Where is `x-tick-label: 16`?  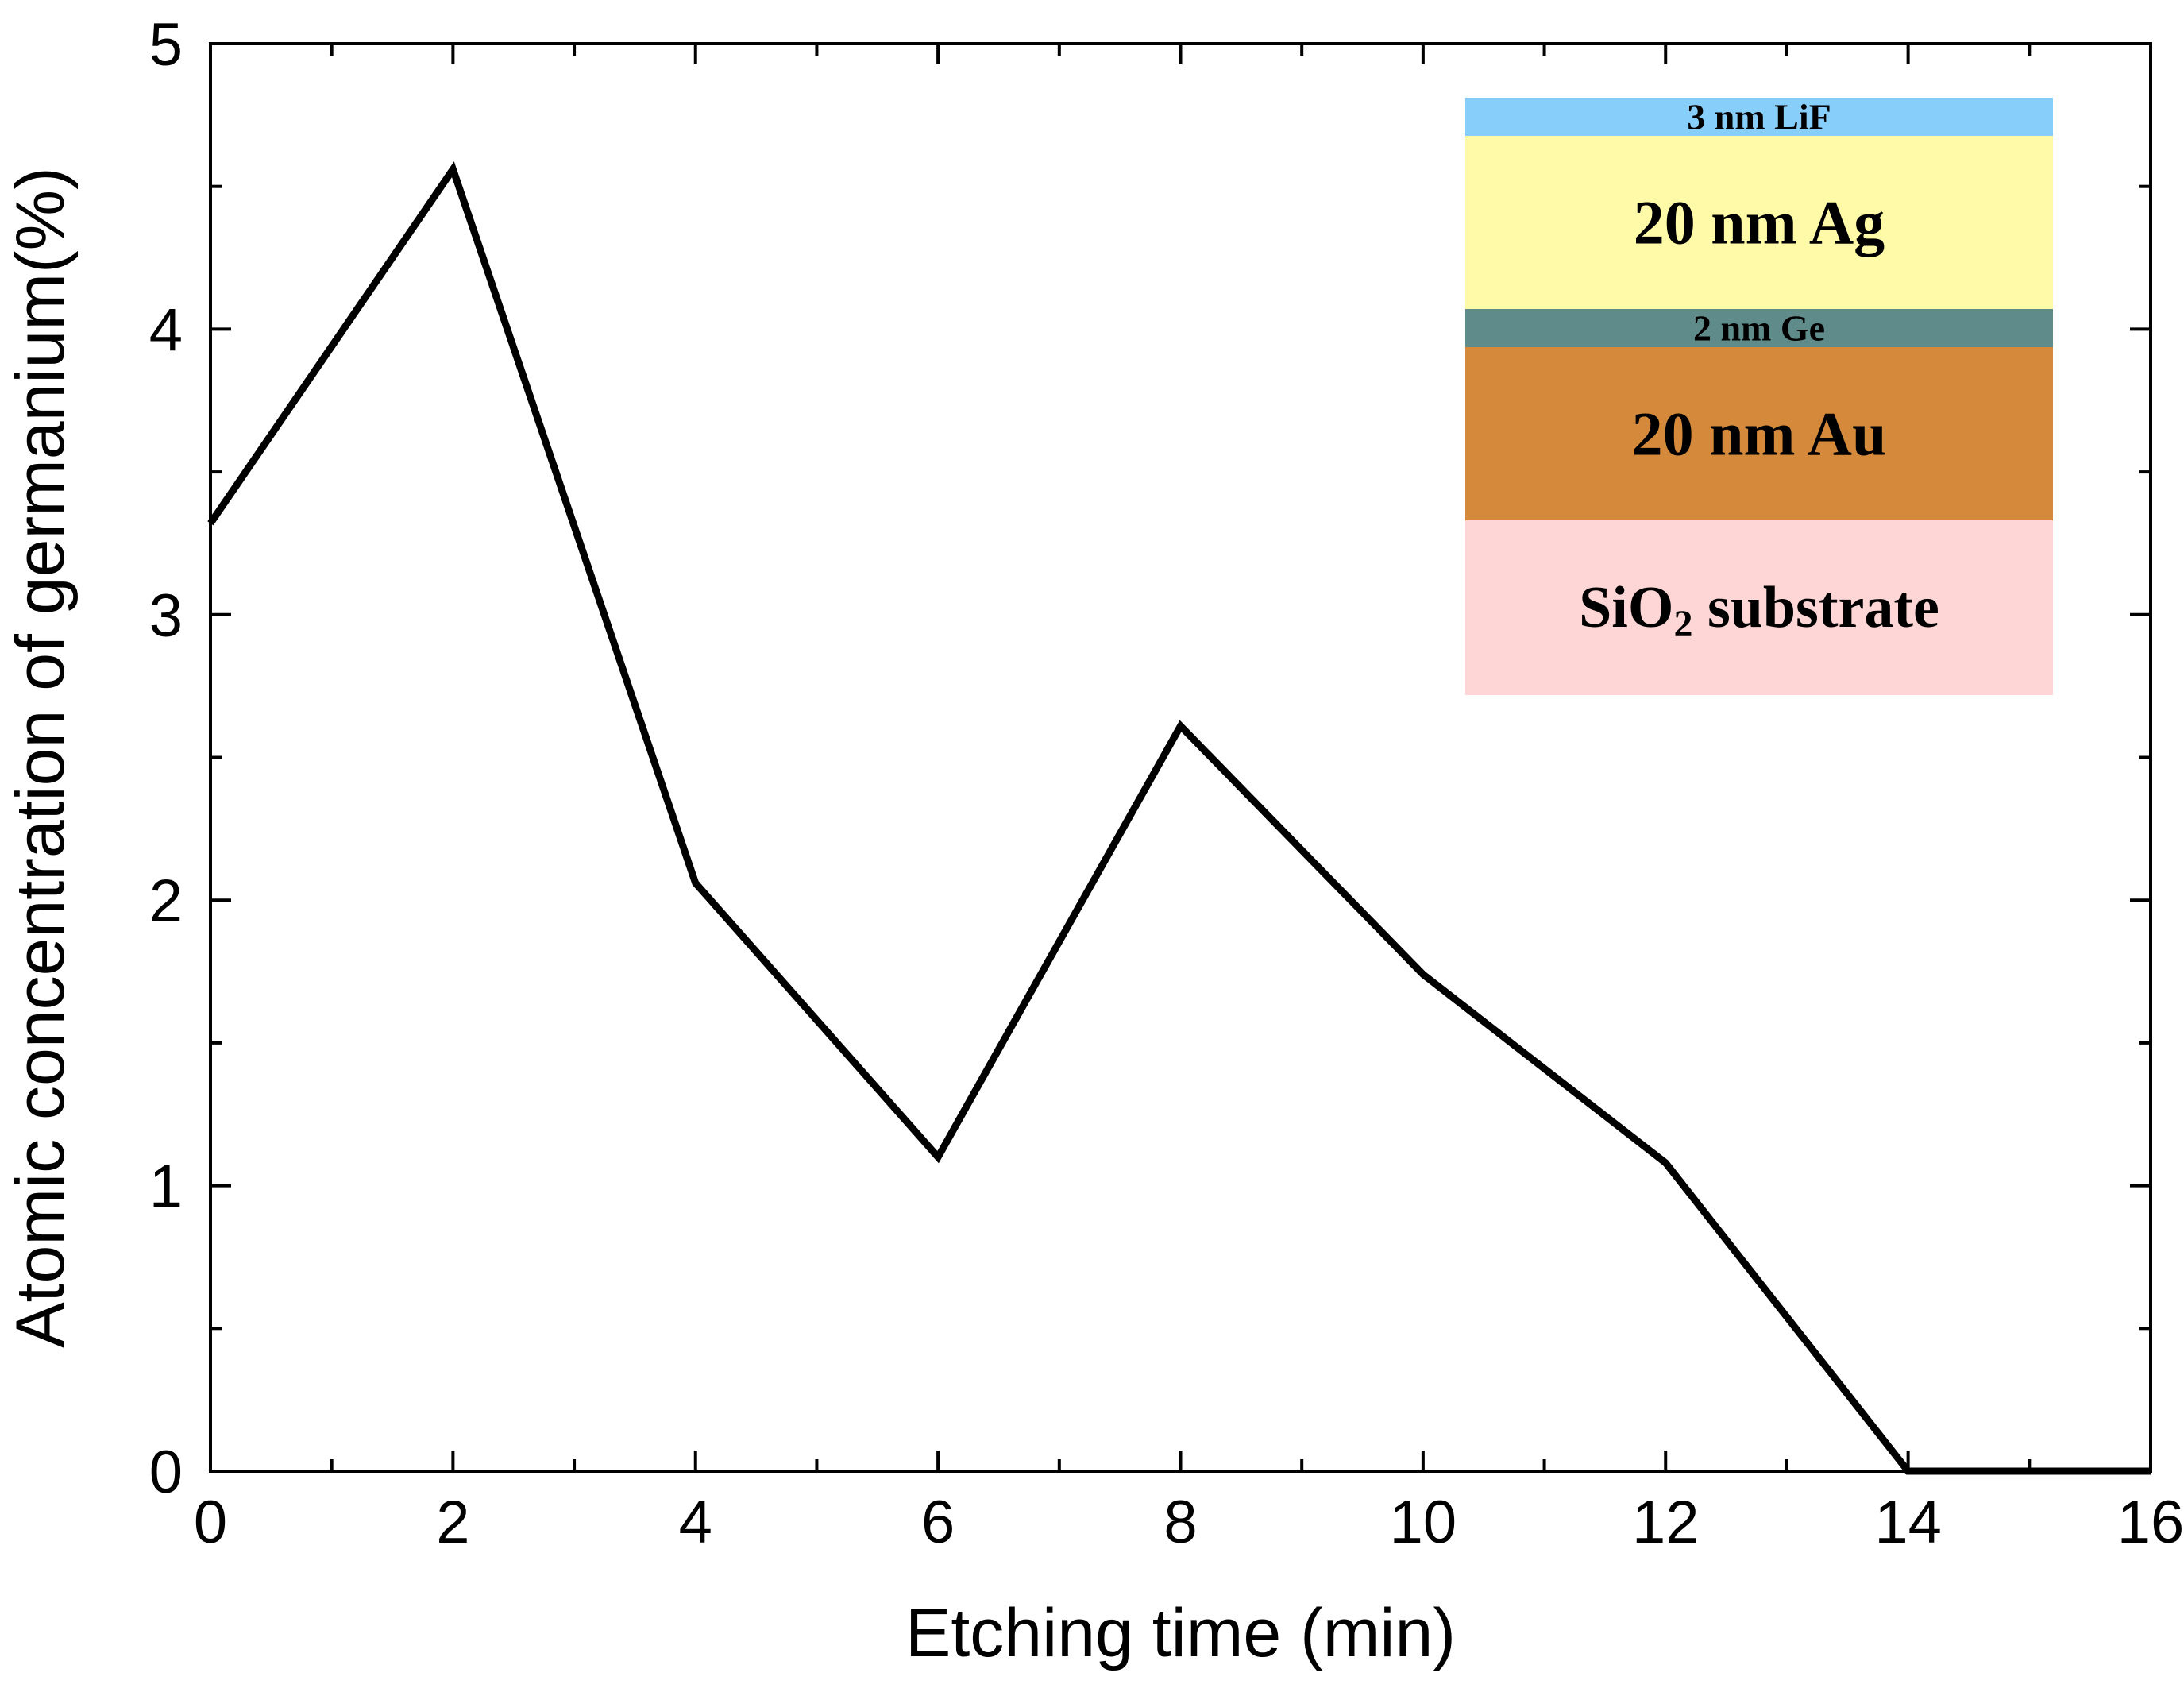
x-tick-label: 16 is located at coordinates (2150, 1523).